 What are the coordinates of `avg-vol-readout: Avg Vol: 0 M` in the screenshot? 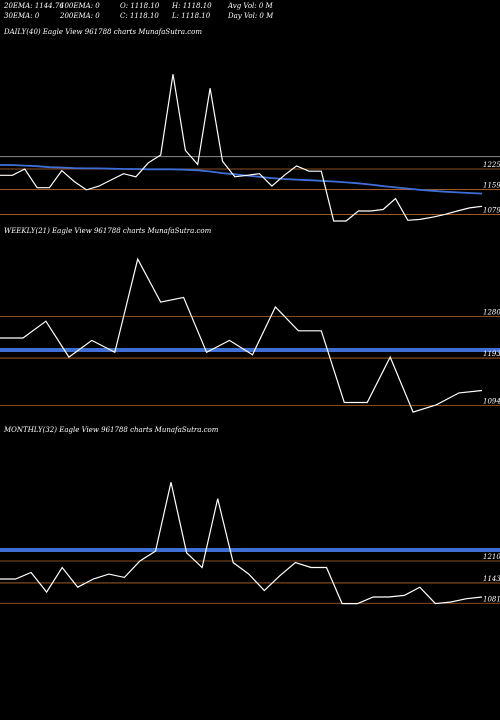 It's located at (250, 6).